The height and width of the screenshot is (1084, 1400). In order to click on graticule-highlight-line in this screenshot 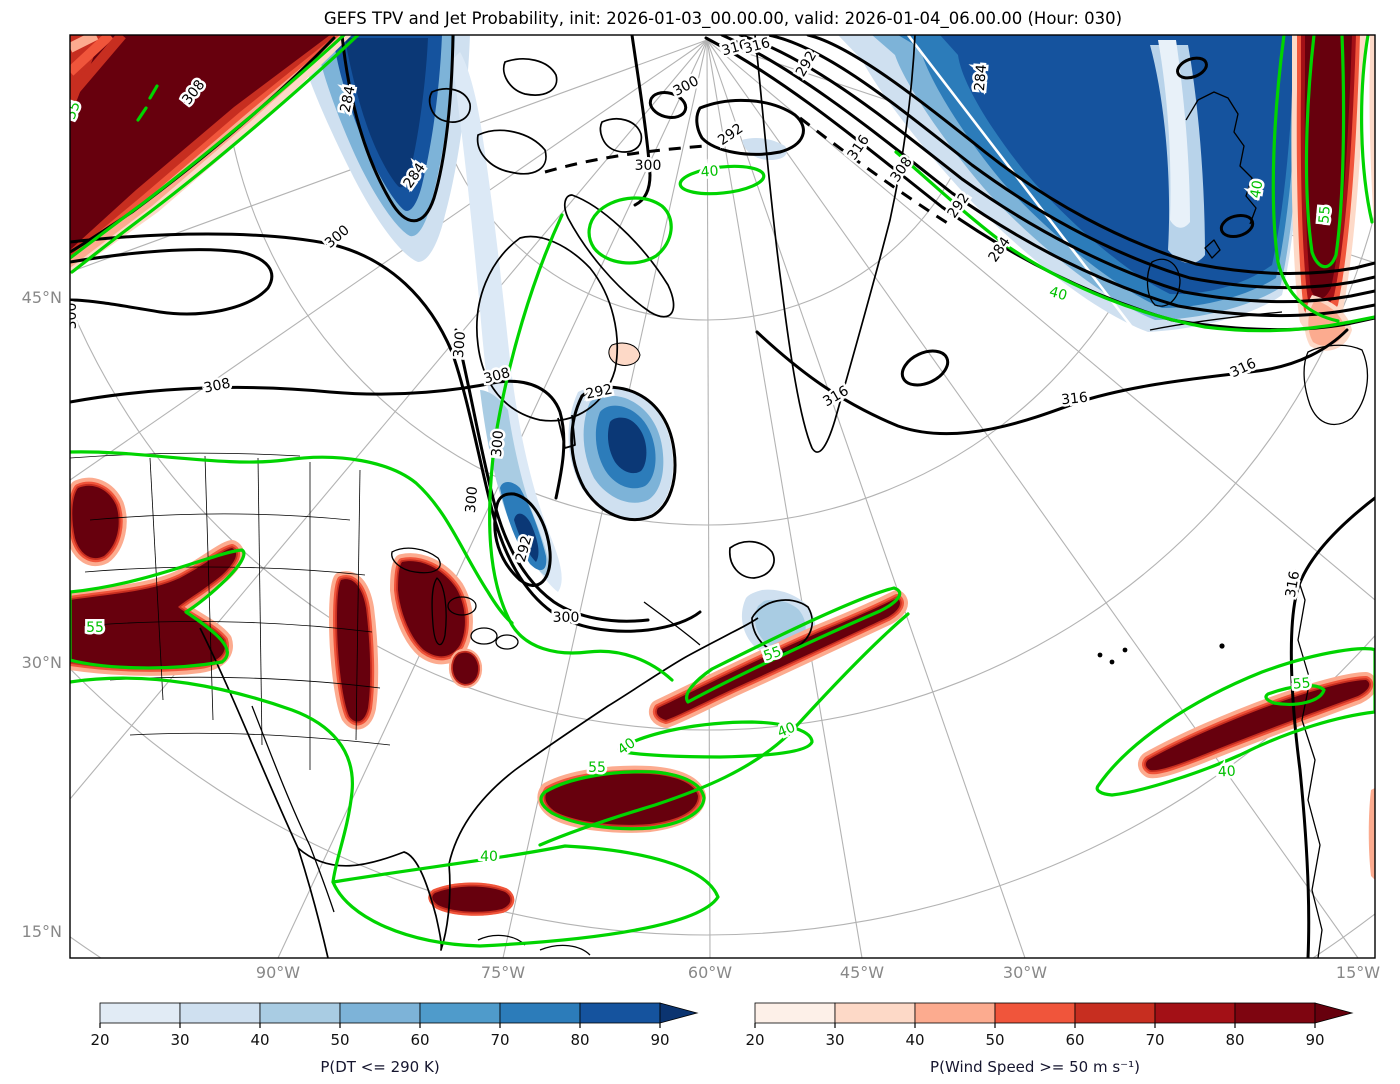, I will do `click(1023, 185)`.